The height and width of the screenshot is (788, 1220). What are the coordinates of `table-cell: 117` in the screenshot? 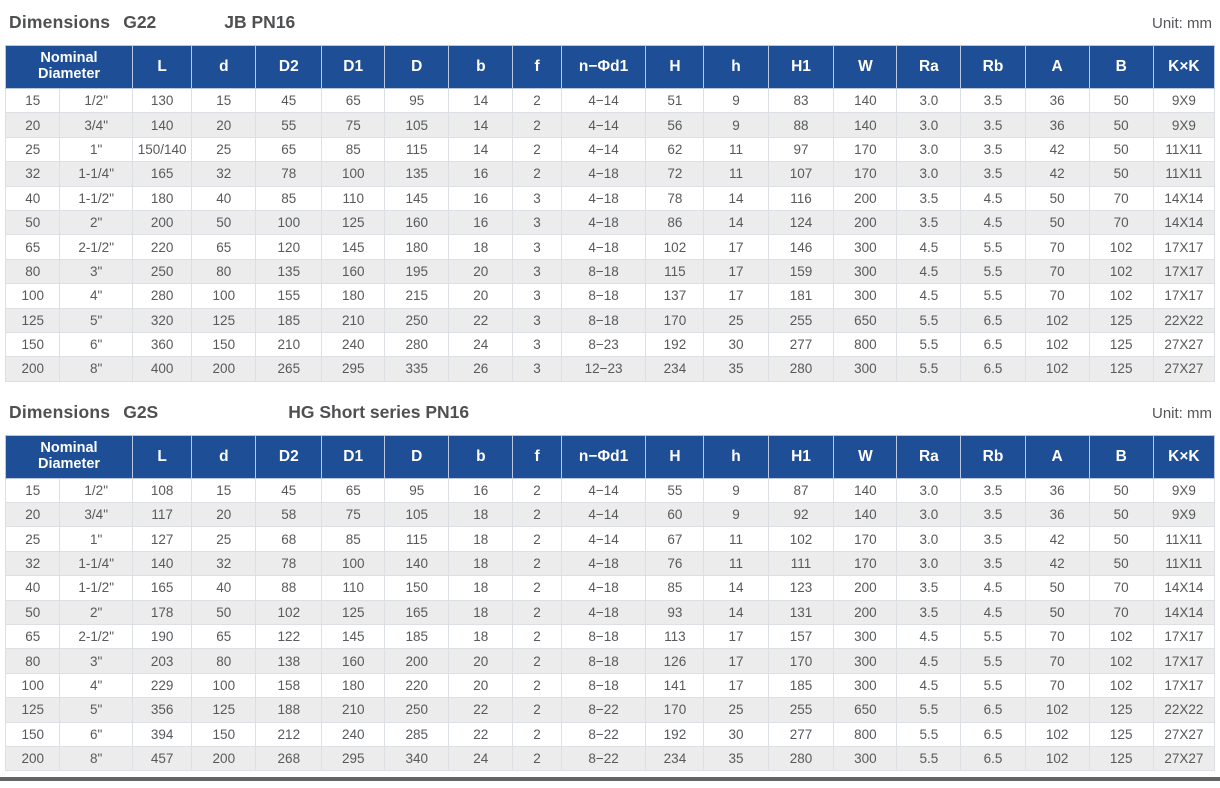 It's located at (162, 515).